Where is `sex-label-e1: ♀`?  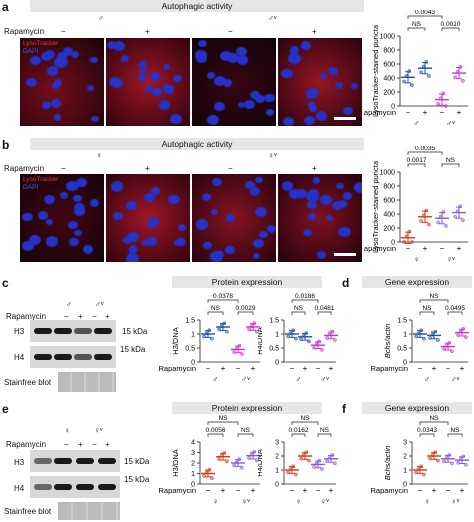
sex-label-e1: ♀ is located at coordinates (67, 430).